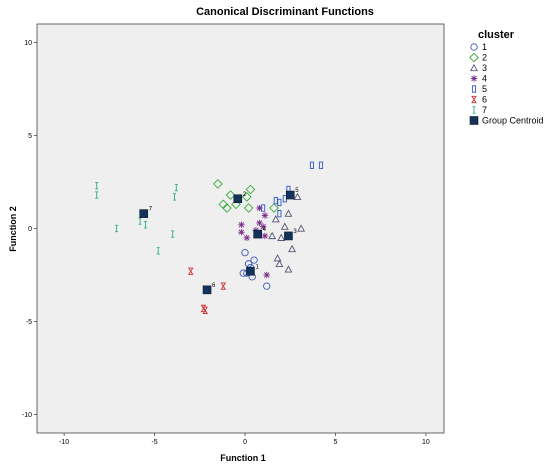  Describe the element at coordinates (484, 110) in the screenshot. I see `legend-label-7: 7` at that location.